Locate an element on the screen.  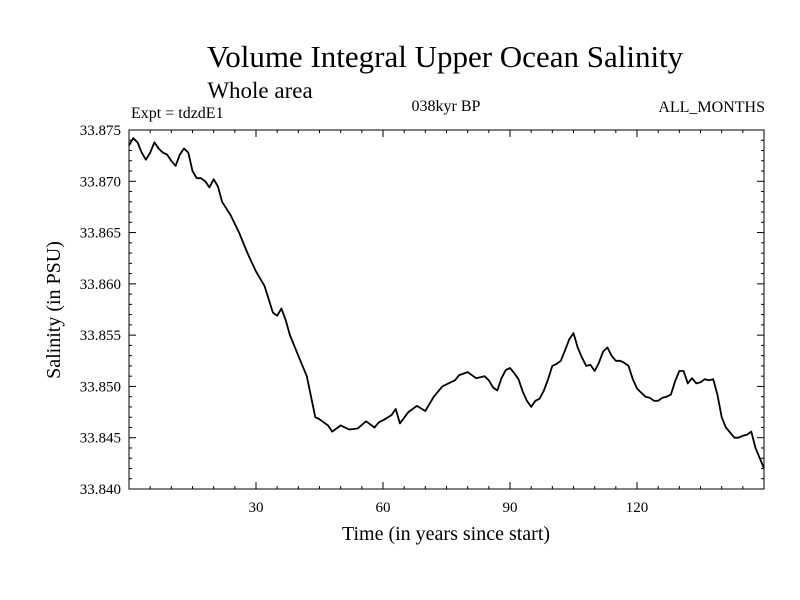
y-tick-label: 33.875 is located at coordinates (100, 131).